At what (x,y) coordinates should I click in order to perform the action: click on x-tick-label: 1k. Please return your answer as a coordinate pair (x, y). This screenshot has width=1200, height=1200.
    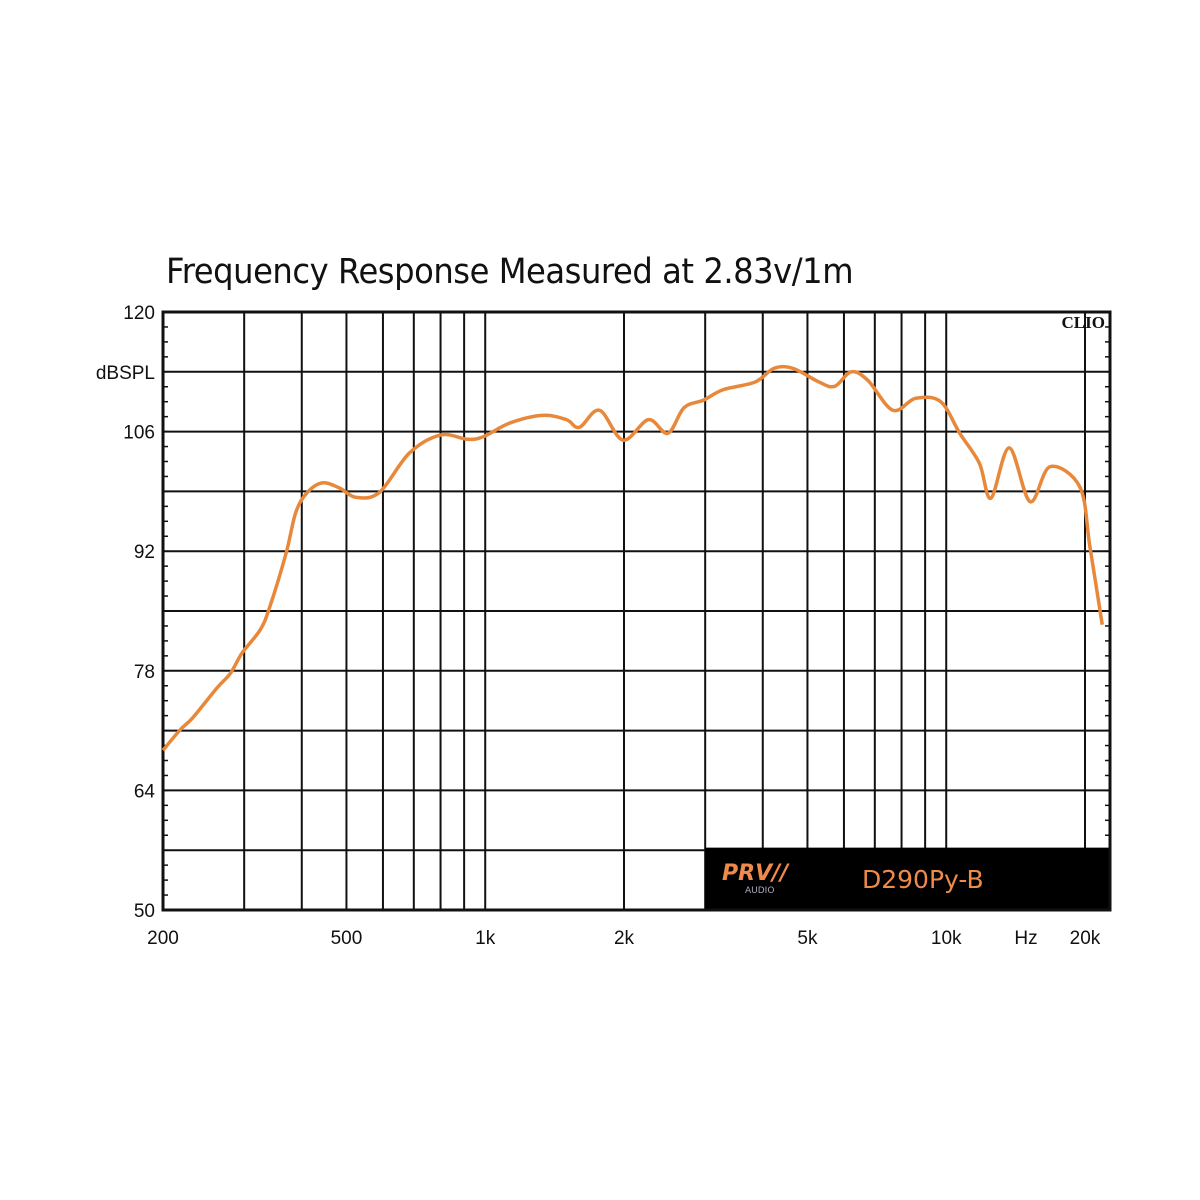
    Looking at the image, I should click on (485, 938).